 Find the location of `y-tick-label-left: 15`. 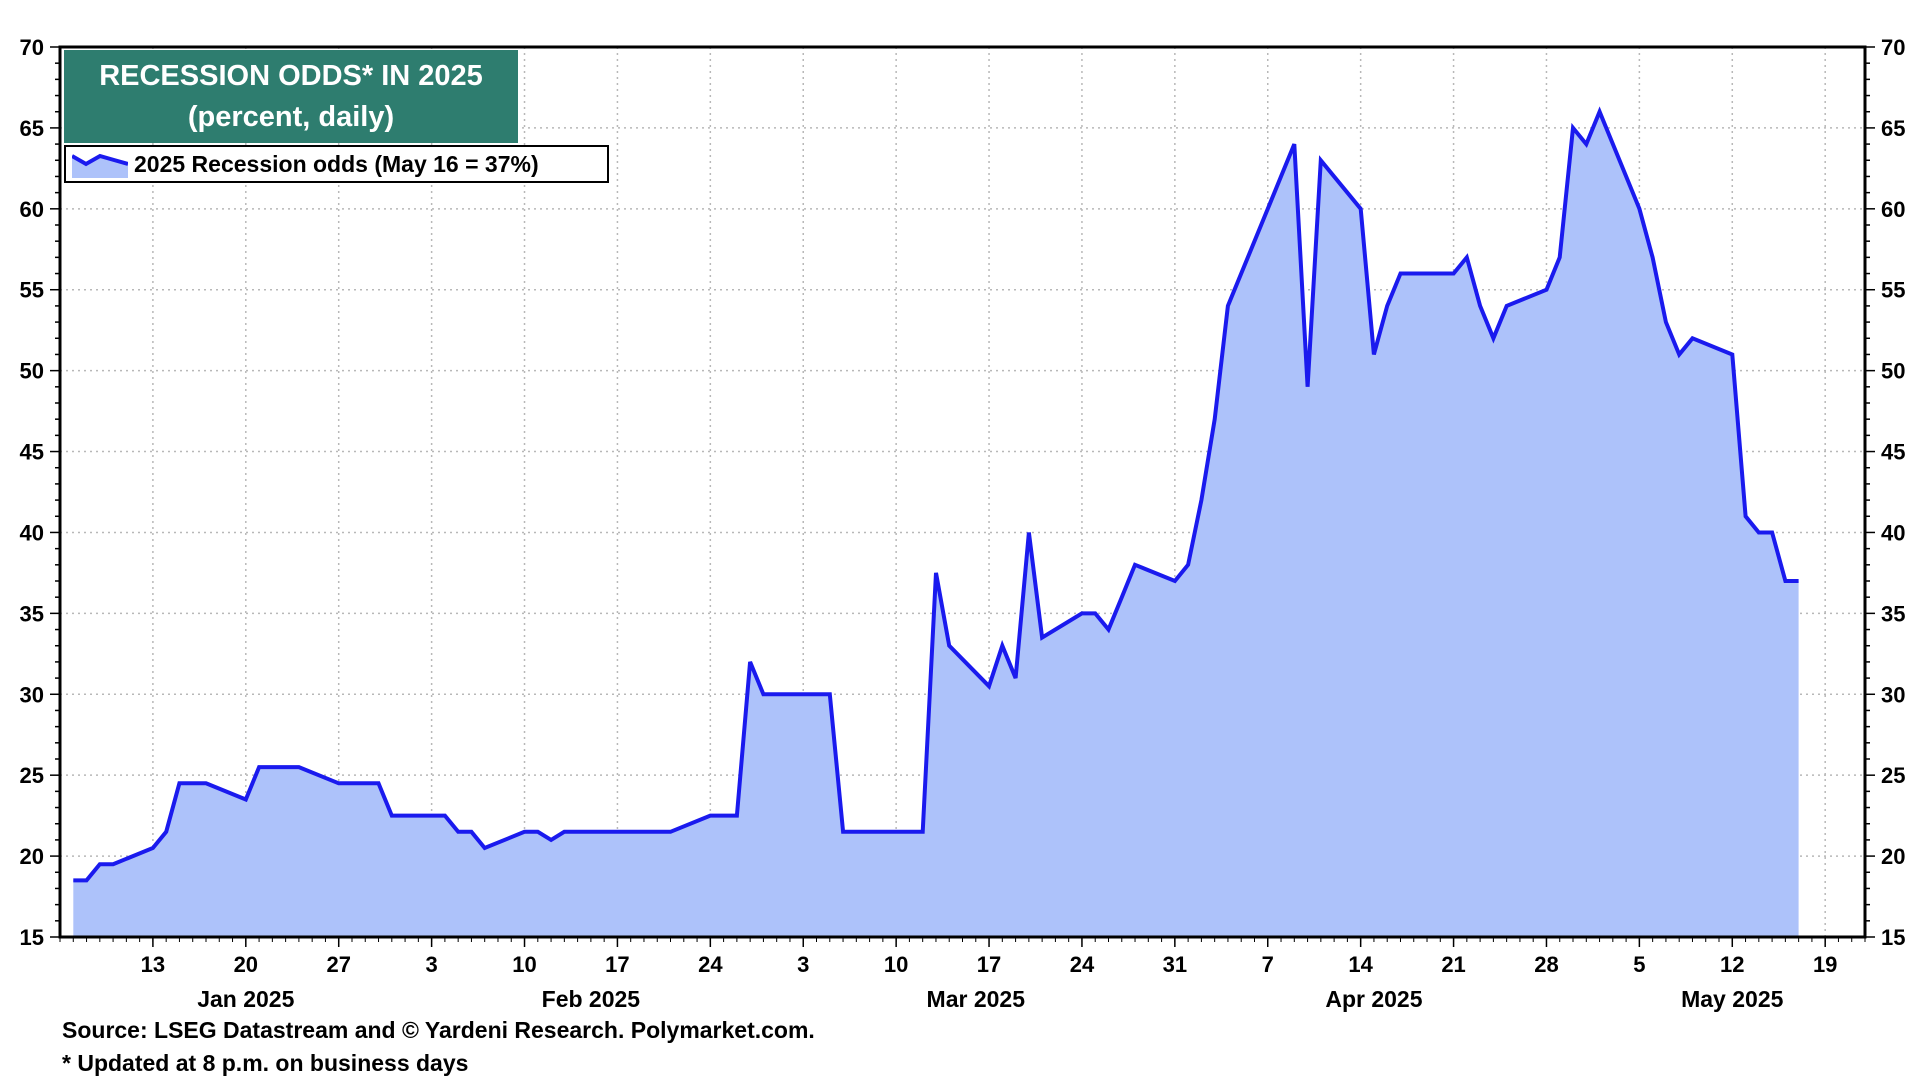

y-tick-label-left: 15 is located at coordinates (32, 937).